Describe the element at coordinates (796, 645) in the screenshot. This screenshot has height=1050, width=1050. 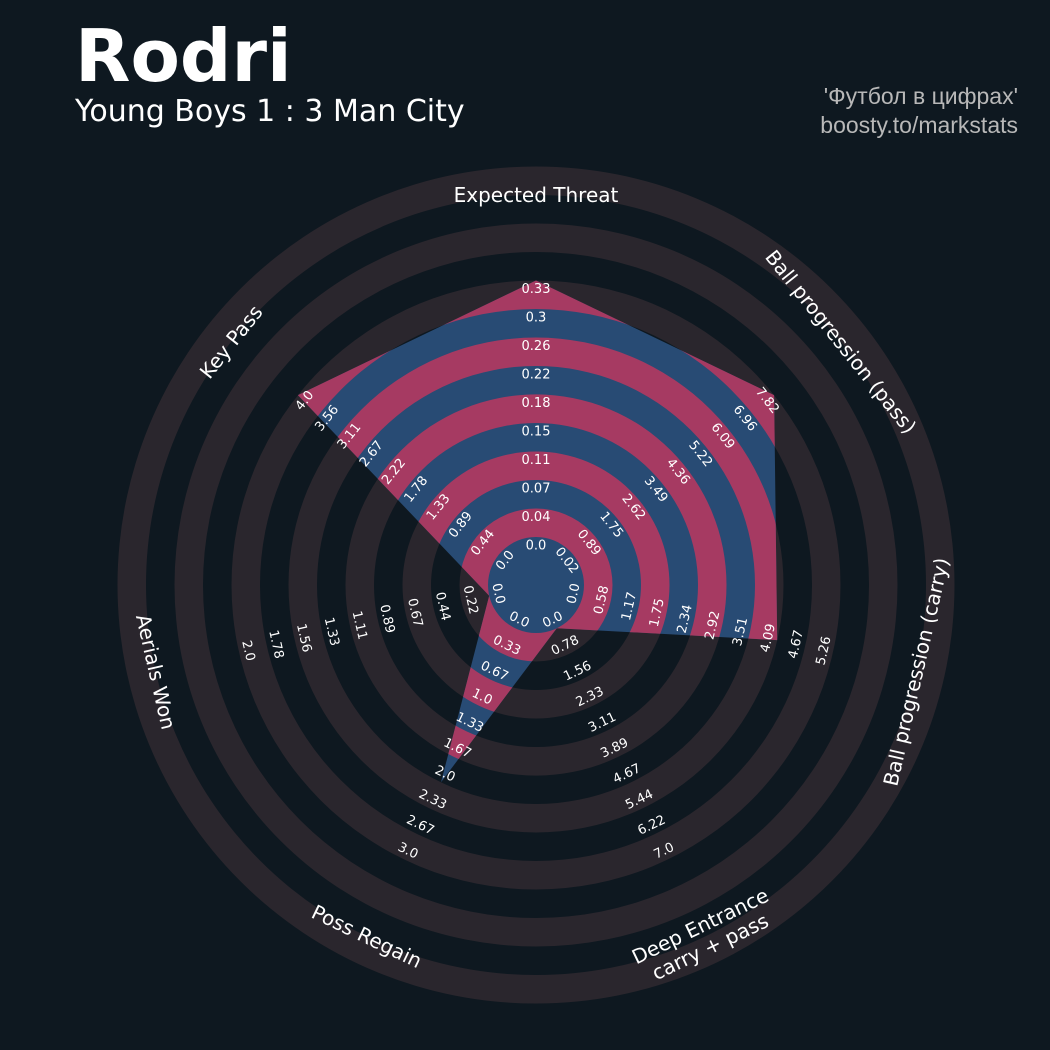
I see `tick-label: 4.67` at that location.